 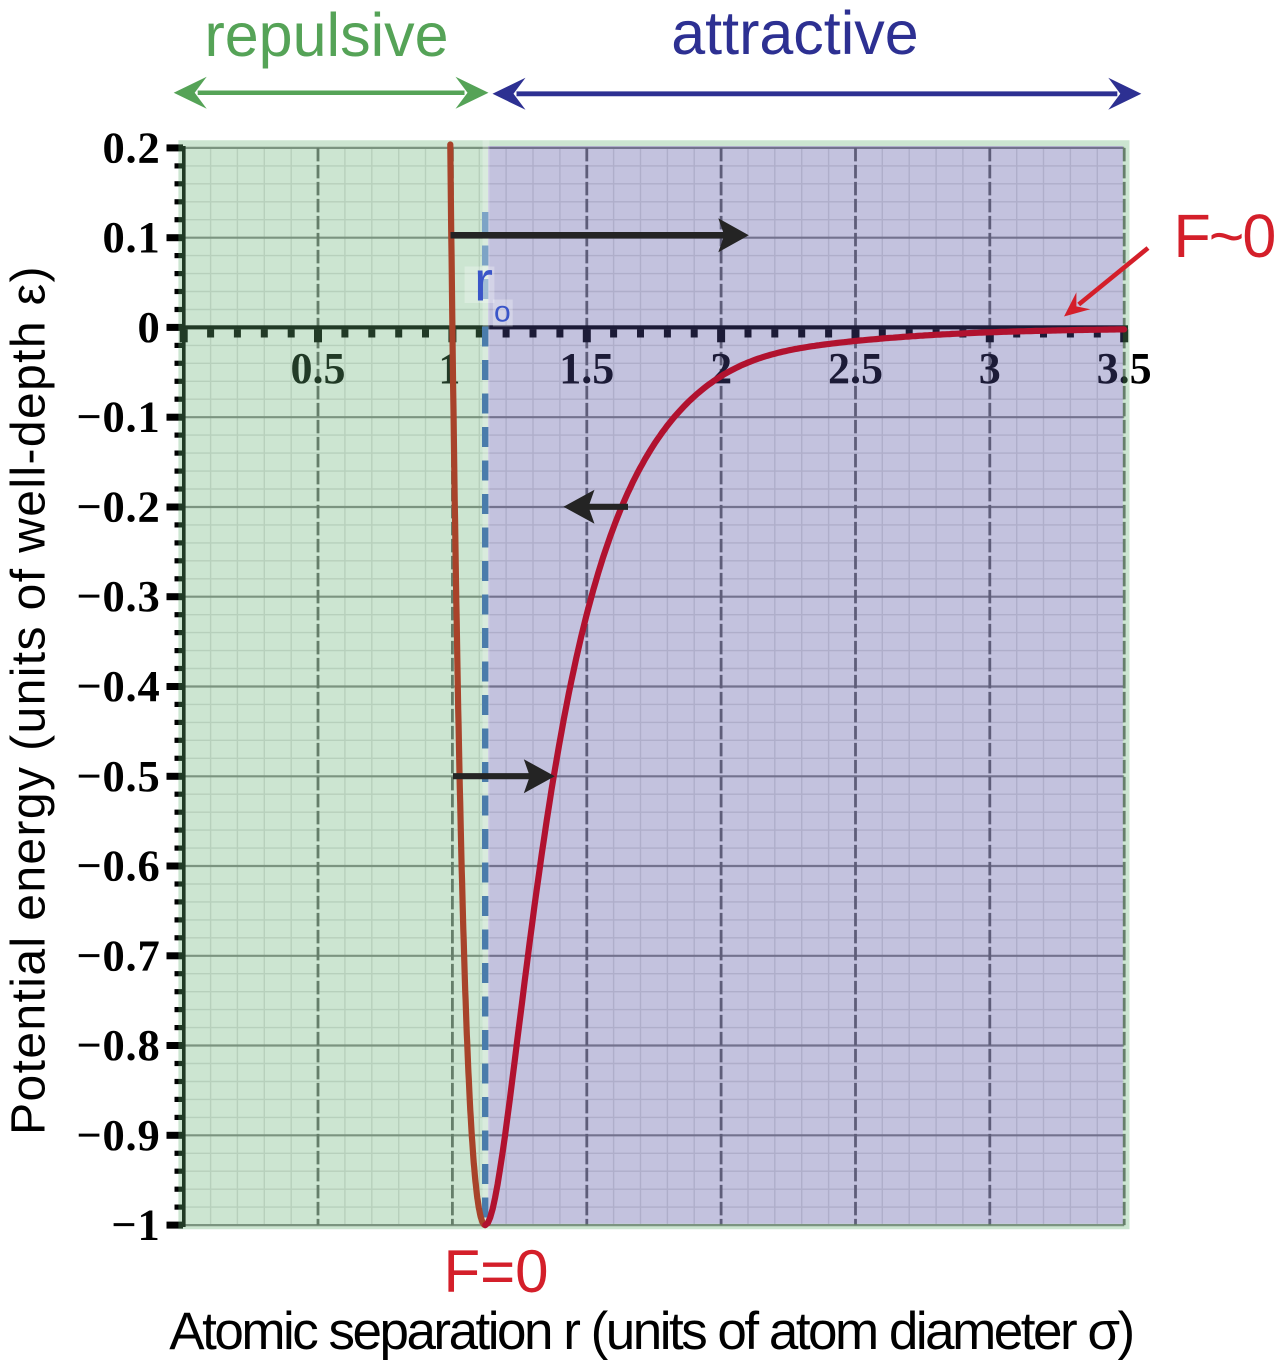 What do you see at coordinates (131, 147) in the screenshot?
I see `svg-text: 0.2` at bounding box center [131, 147].